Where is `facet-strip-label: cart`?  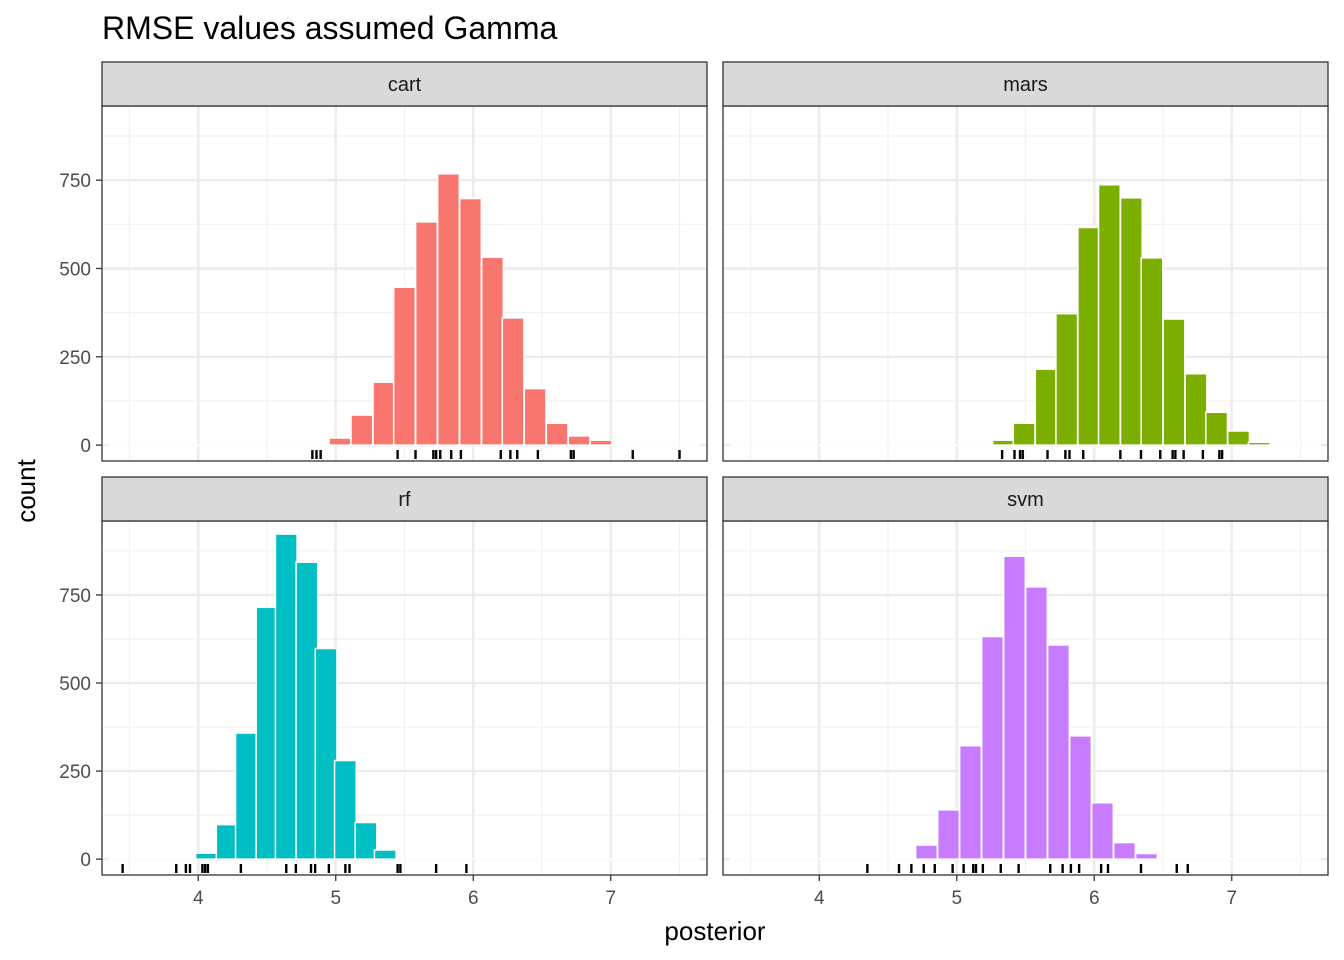 facet-strip-label: cart is located at coordinates (405, 85).